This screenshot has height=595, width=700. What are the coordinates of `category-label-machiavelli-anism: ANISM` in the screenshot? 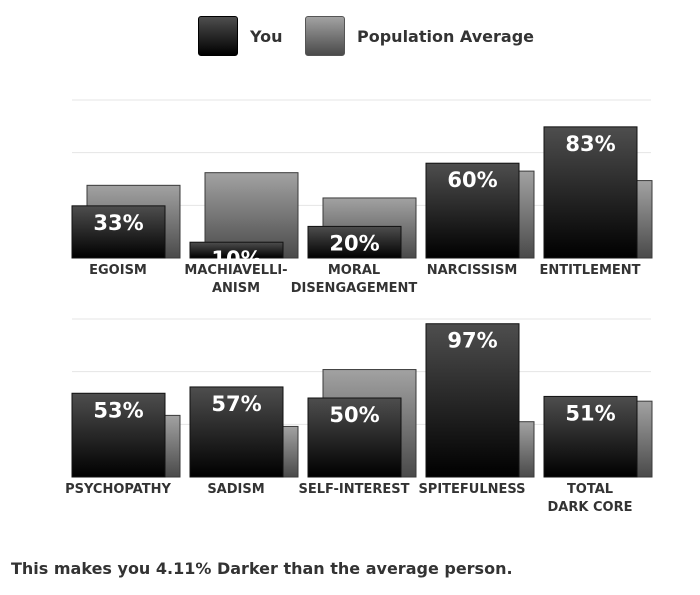 It's located at (236, 288).